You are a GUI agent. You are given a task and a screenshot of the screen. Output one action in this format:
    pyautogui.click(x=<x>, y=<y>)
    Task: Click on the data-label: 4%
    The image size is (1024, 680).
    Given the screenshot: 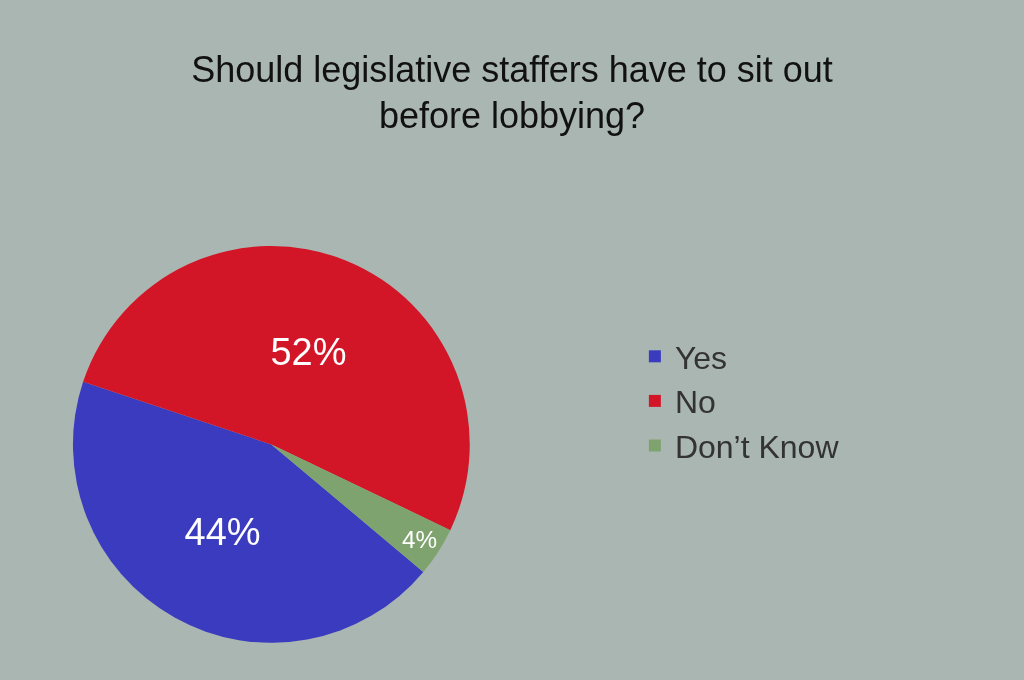 What is the action you would take?
    pyautogui.click(x=420, y=540)
    